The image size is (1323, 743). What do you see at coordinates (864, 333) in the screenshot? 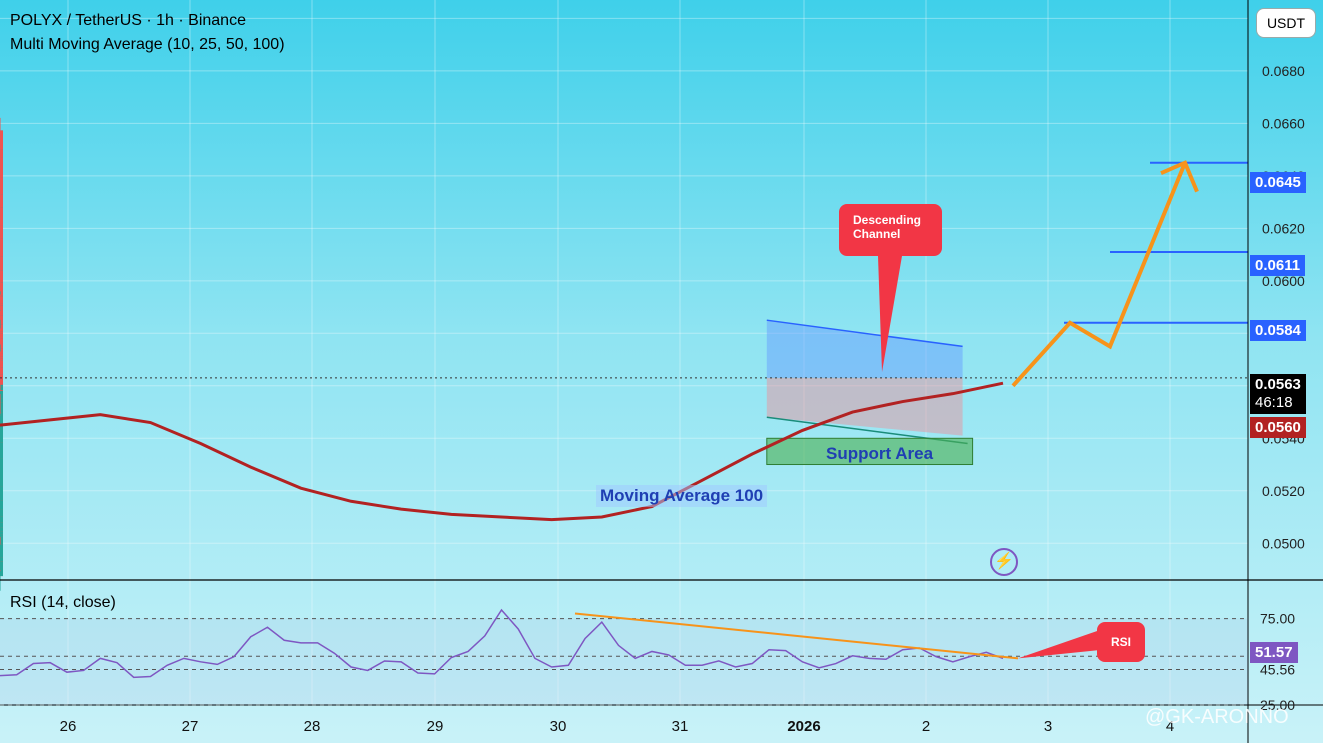
I see `channel-top-line` at bounding box center [864, 333].